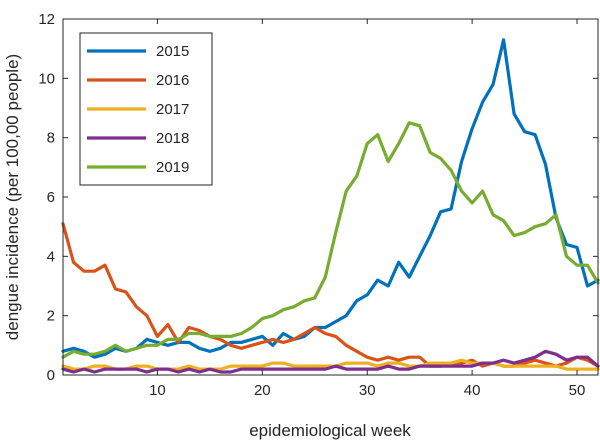 The width and height of the screenshot is (600, 443). What do you see at coordinates (577, 390) in the screenshot?
I see `x-tick-label: 50` at bounding box center [577, 390].